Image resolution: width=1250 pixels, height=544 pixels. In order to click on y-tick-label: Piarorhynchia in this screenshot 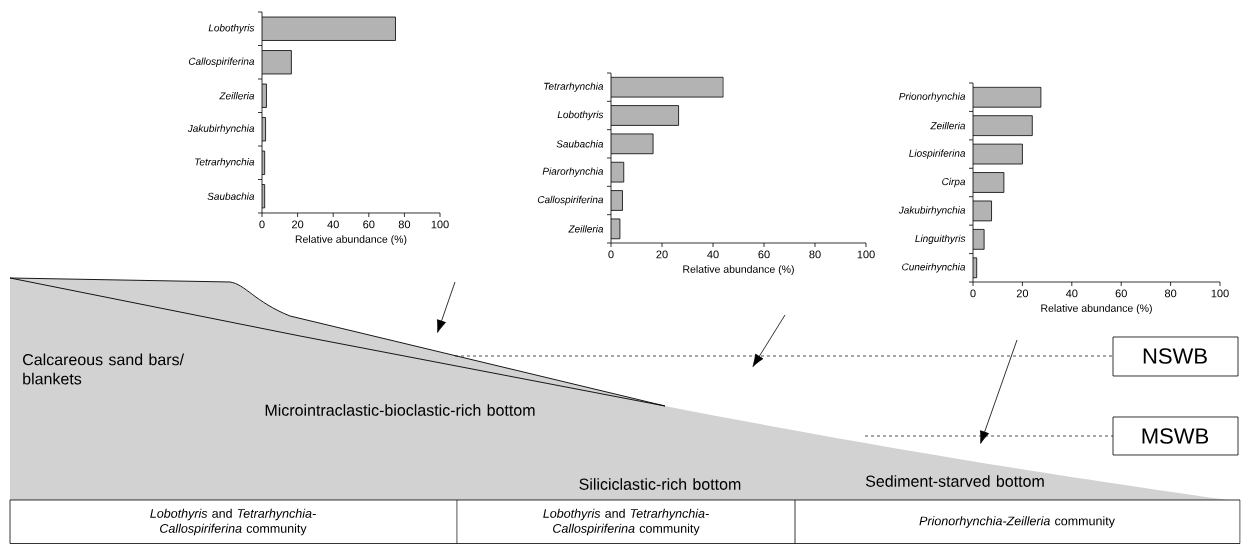, I will do `click(573, 172)`.